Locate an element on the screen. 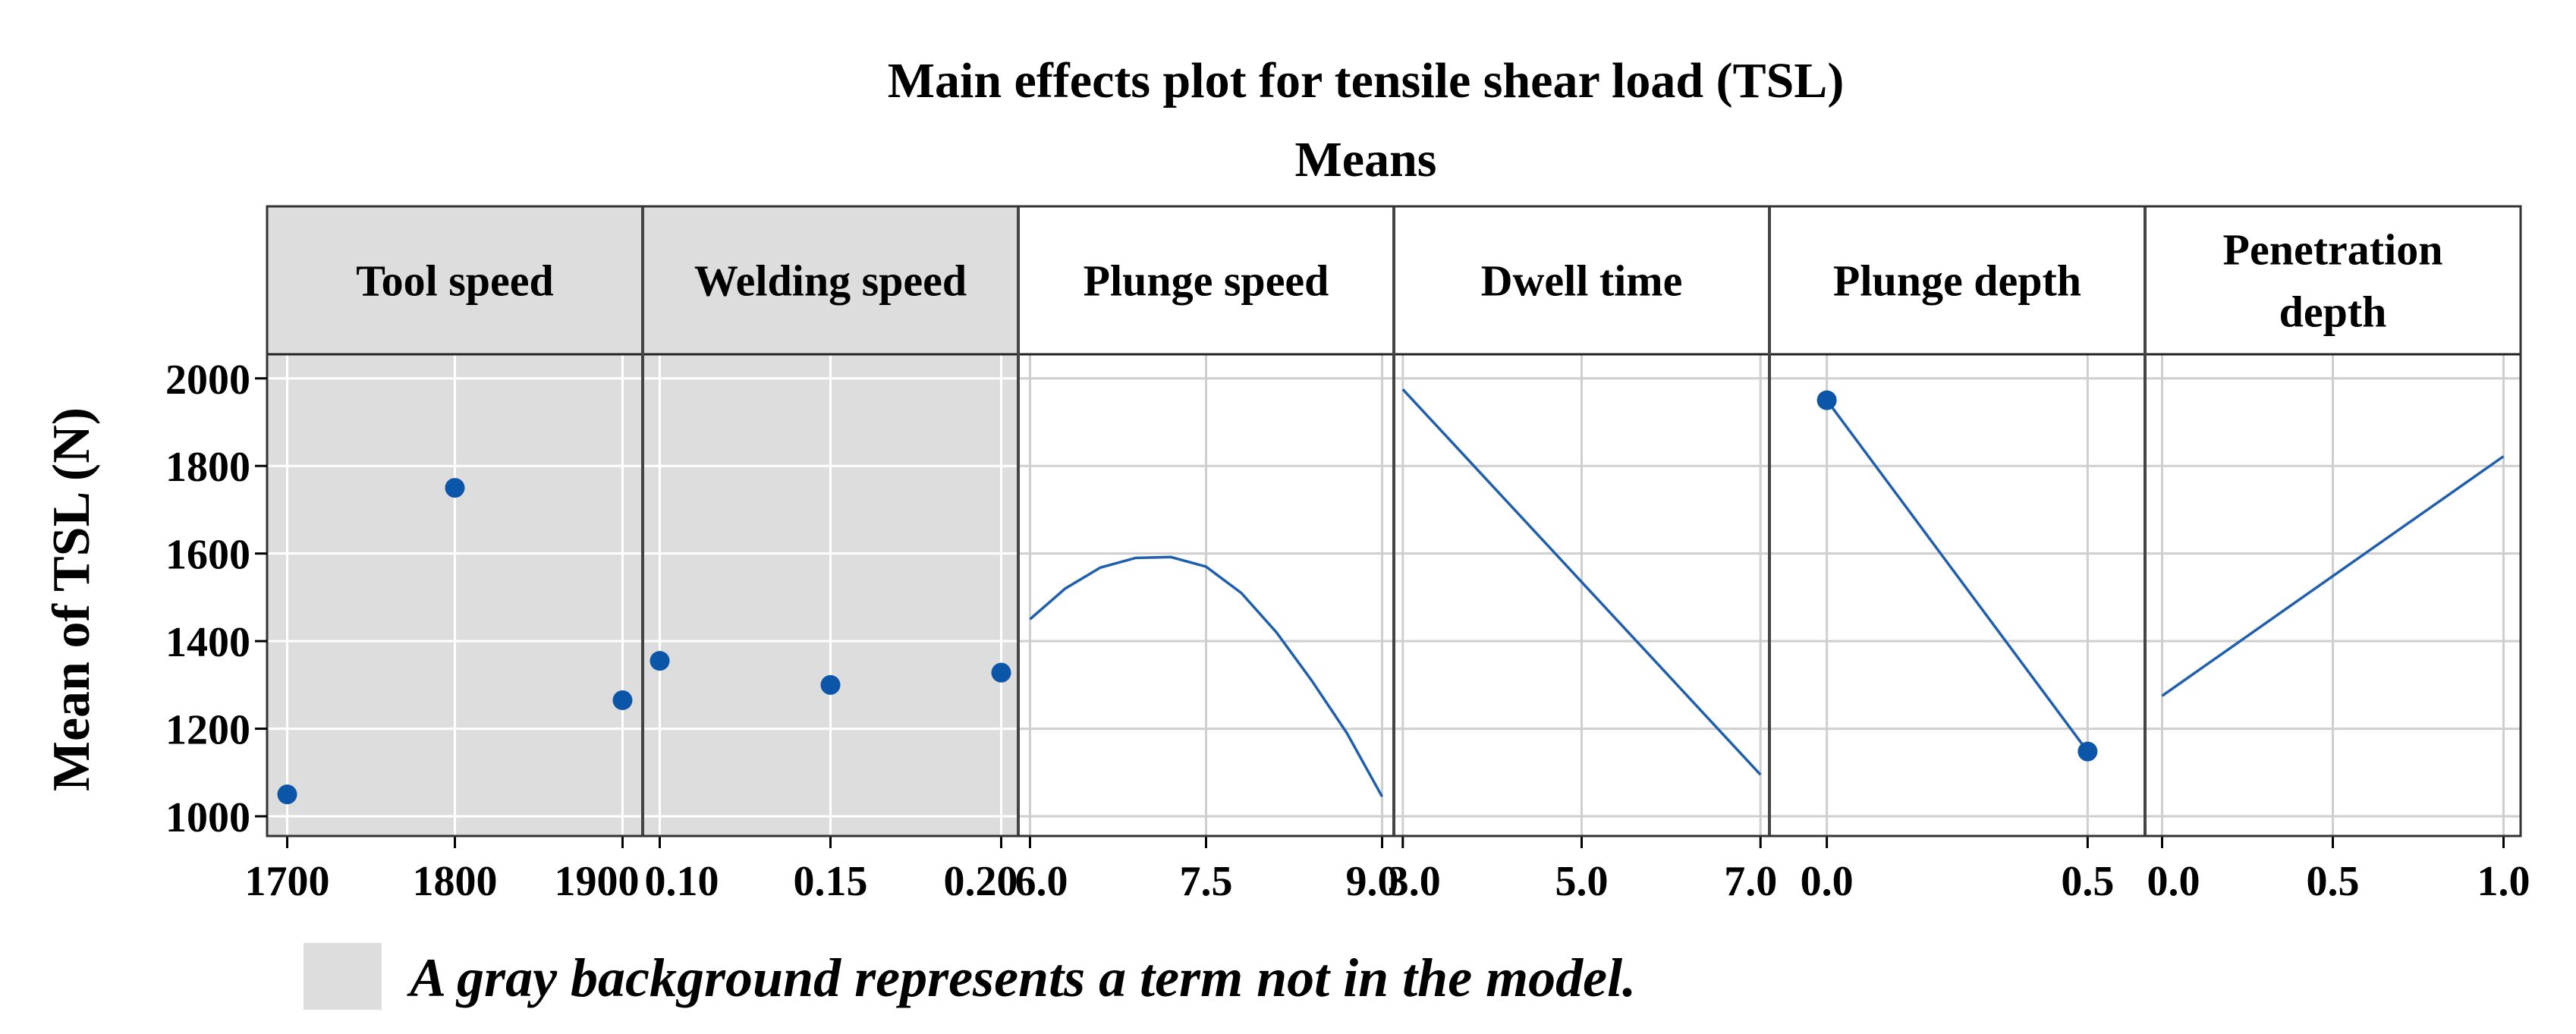 The image size is (2576, 1034). panel-header-label: Welding speed is located at coordinates (830, 281).